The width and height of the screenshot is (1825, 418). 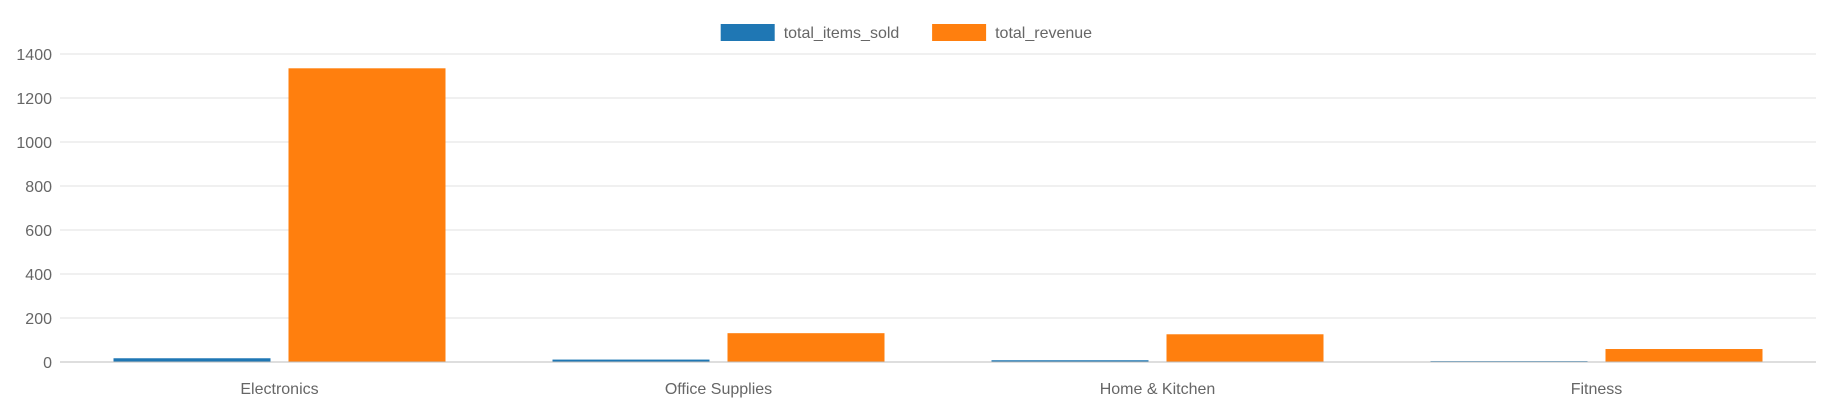 What do you see at coordinates (906, 33) in the screenshot?
I see `legend: total_items_sold total_revenue` at bounding box center [906, 33].